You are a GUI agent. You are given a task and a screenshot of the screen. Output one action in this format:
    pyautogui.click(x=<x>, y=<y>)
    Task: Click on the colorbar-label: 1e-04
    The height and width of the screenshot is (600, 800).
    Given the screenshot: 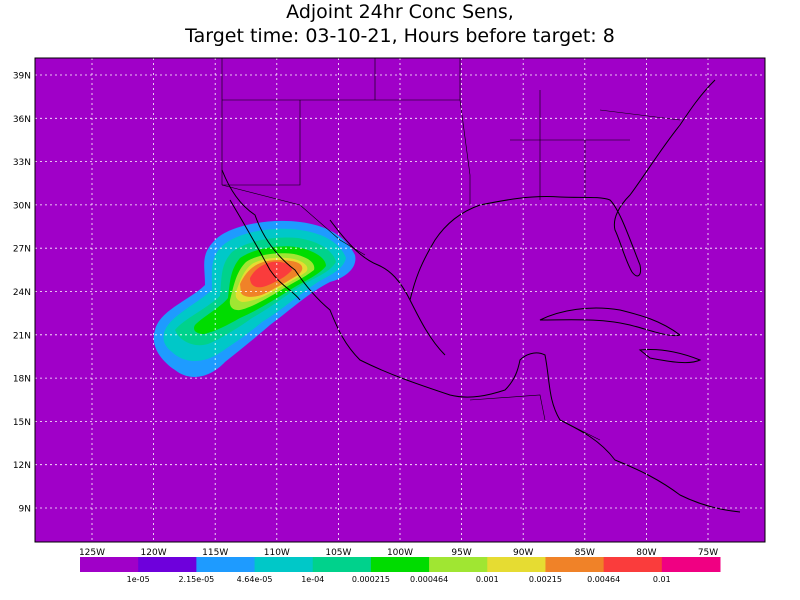 What is the action you would take?
    pyautogui.click(x=312, y=579)
    